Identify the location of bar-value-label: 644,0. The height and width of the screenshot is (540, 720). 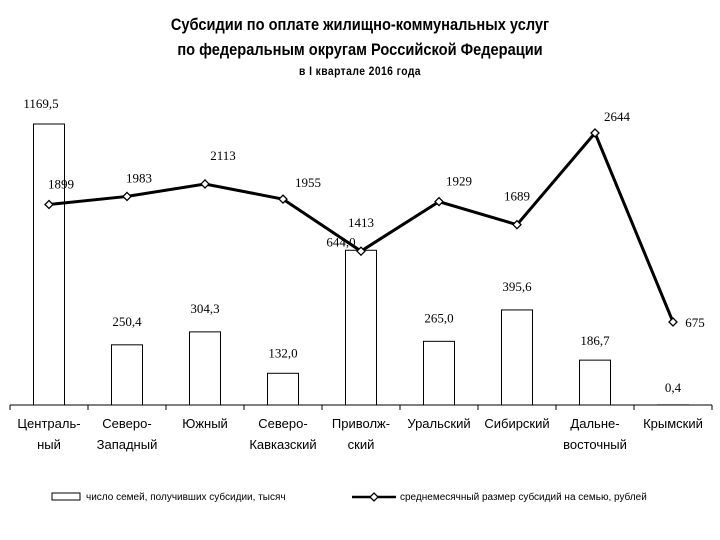
(340, 241).